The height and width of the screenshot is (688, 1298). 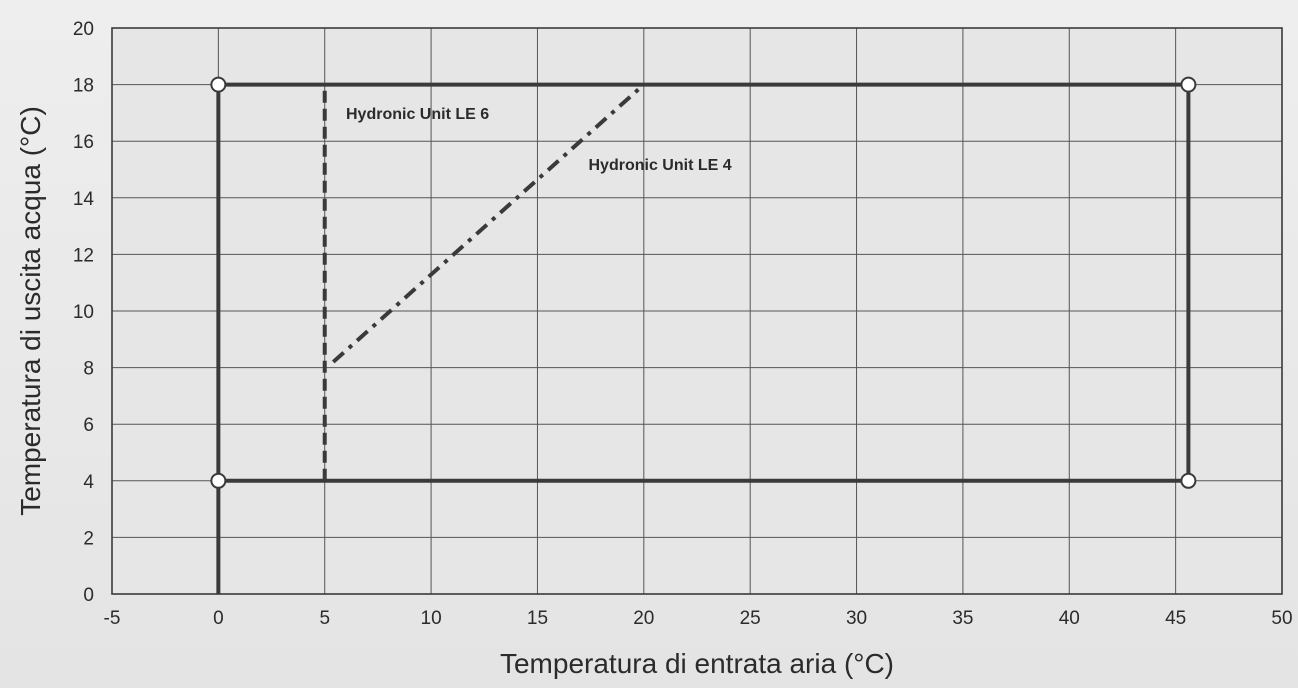 What do you see at coordinates (30, 311) in the screenshot?
I see `y-axis-title: Temperatura di uscita acqua (°C)` at bounding box center [30, 311].